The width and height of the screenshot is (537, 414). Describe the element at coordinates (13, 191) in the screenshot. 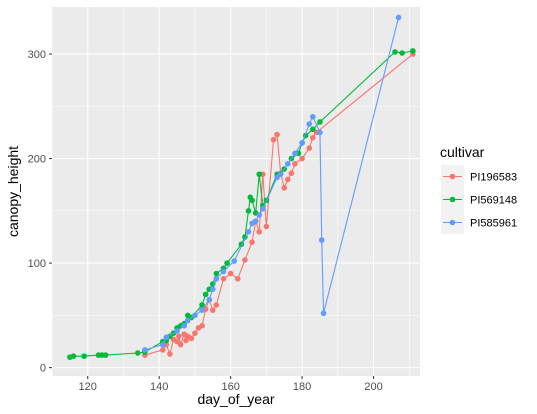

I see `y-axis-title: canopy_height` at that location.